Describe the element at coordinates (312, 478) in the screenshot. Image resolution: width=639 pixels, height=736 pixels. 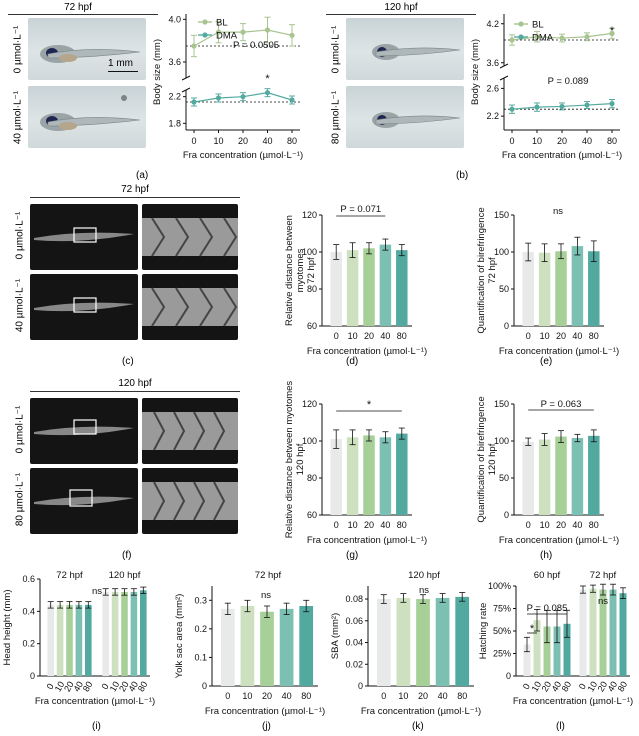
I see `y-tick-label: 80` at that location.